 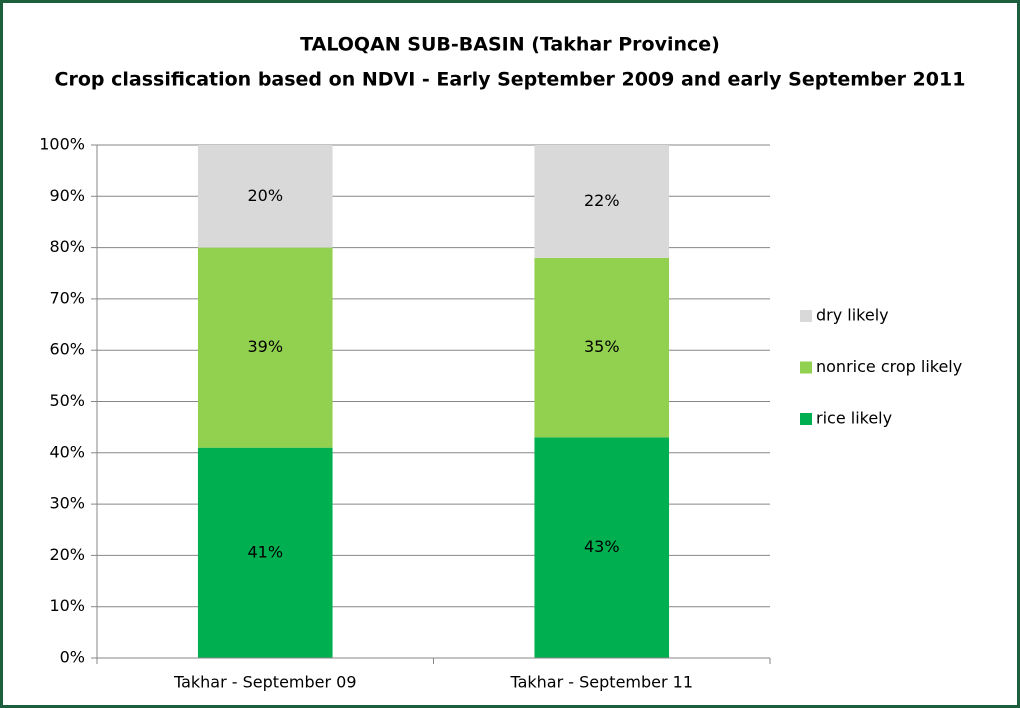 What do you see at coordinates (62, 144) in the screenshot?
I see `y-tick-label: 100%` at bounding box center [62, 144].